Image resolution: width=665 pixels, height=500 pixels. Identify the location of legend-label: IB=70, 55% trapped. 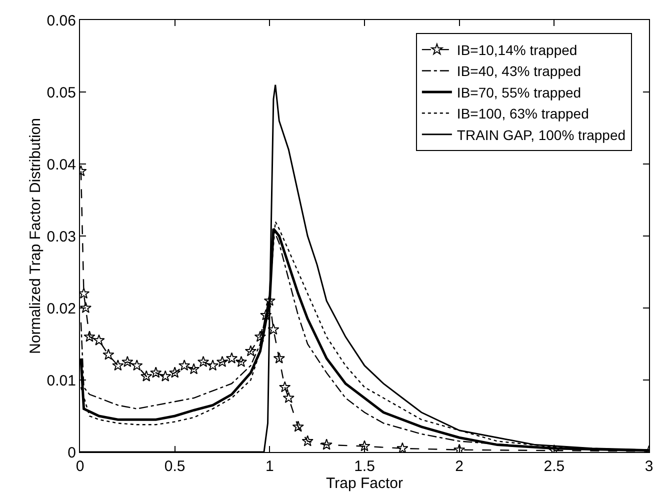
(519, 92).